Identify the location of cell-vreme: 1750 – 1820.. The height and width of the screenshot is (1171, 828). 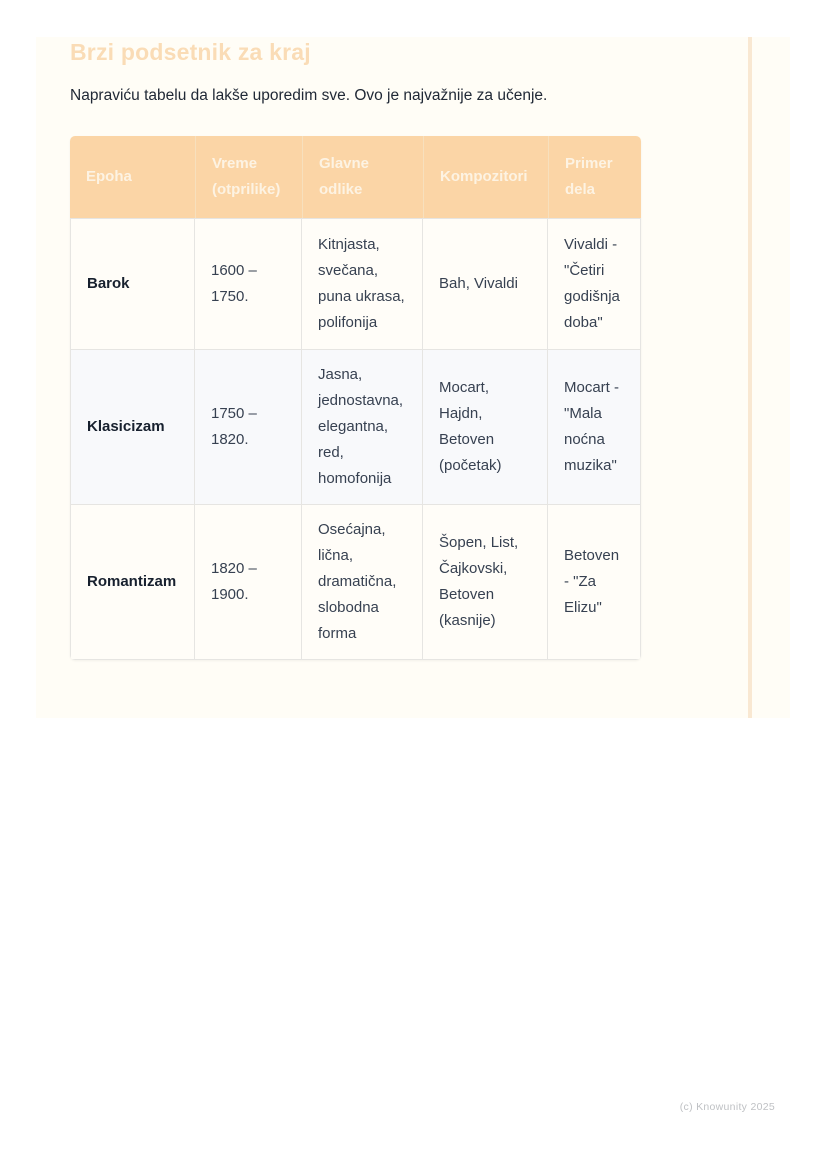
(248, 427).